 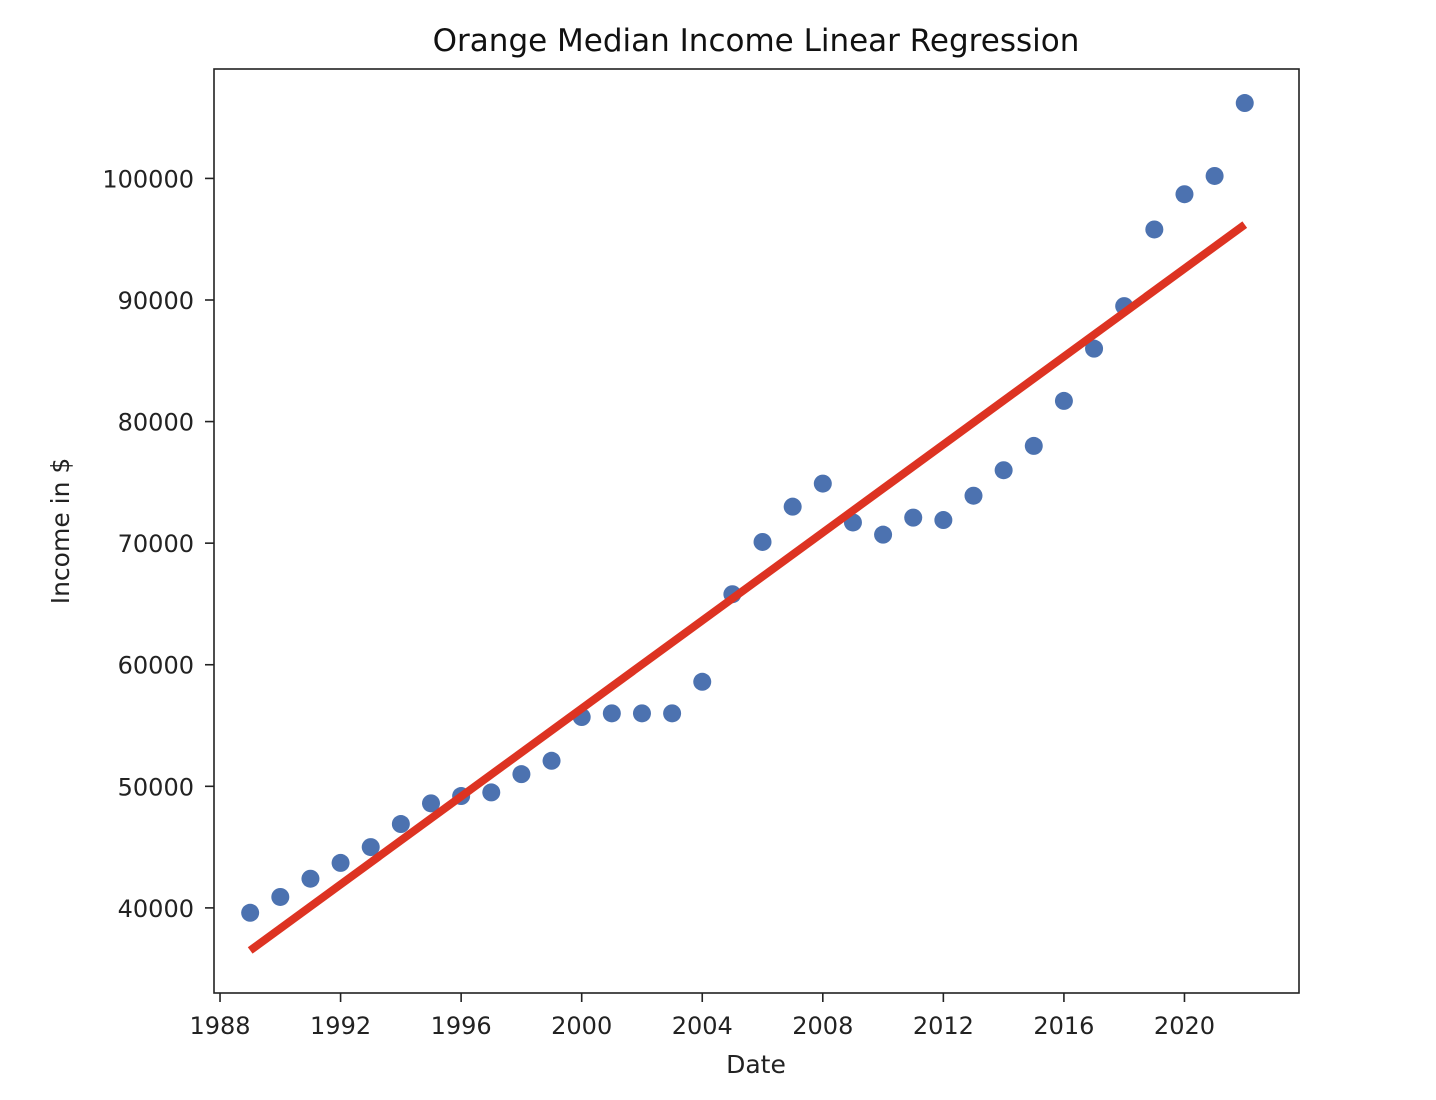 What do you see at coordinates (461, 1026) in the screenshot?
I see `x-tick-label: 1996` at bounding box center [461, 1026].